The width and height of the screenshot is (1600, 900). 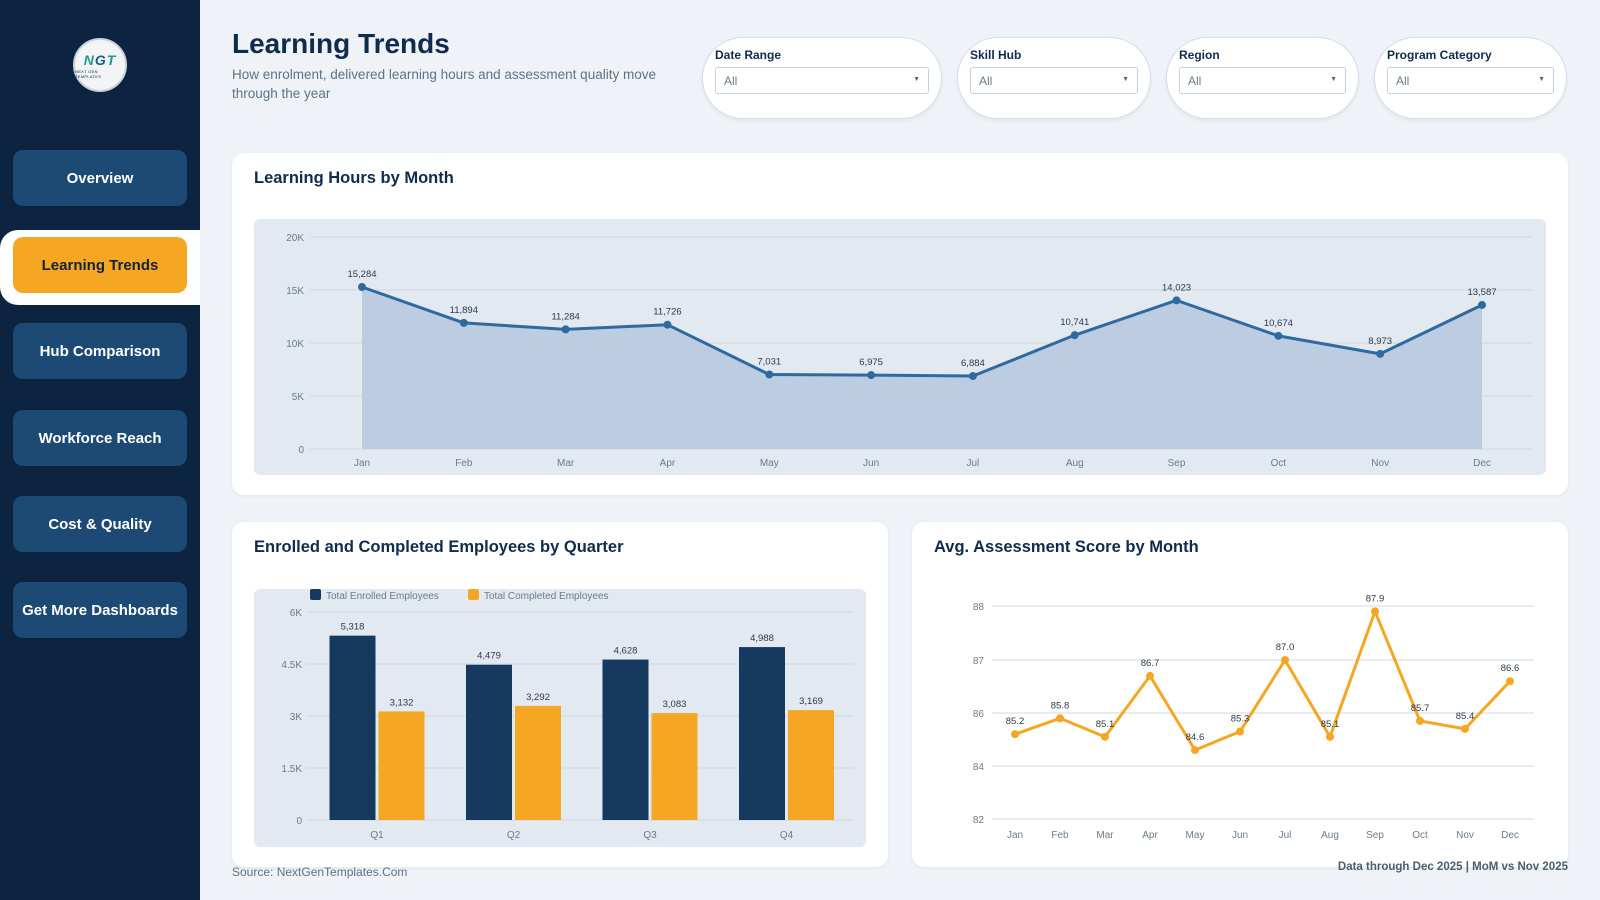 What do you see at coordinates (100, 524) in the screenshot?
I see `nav-cost-quality: Cost & Quality` at bounding box center [100, 524].